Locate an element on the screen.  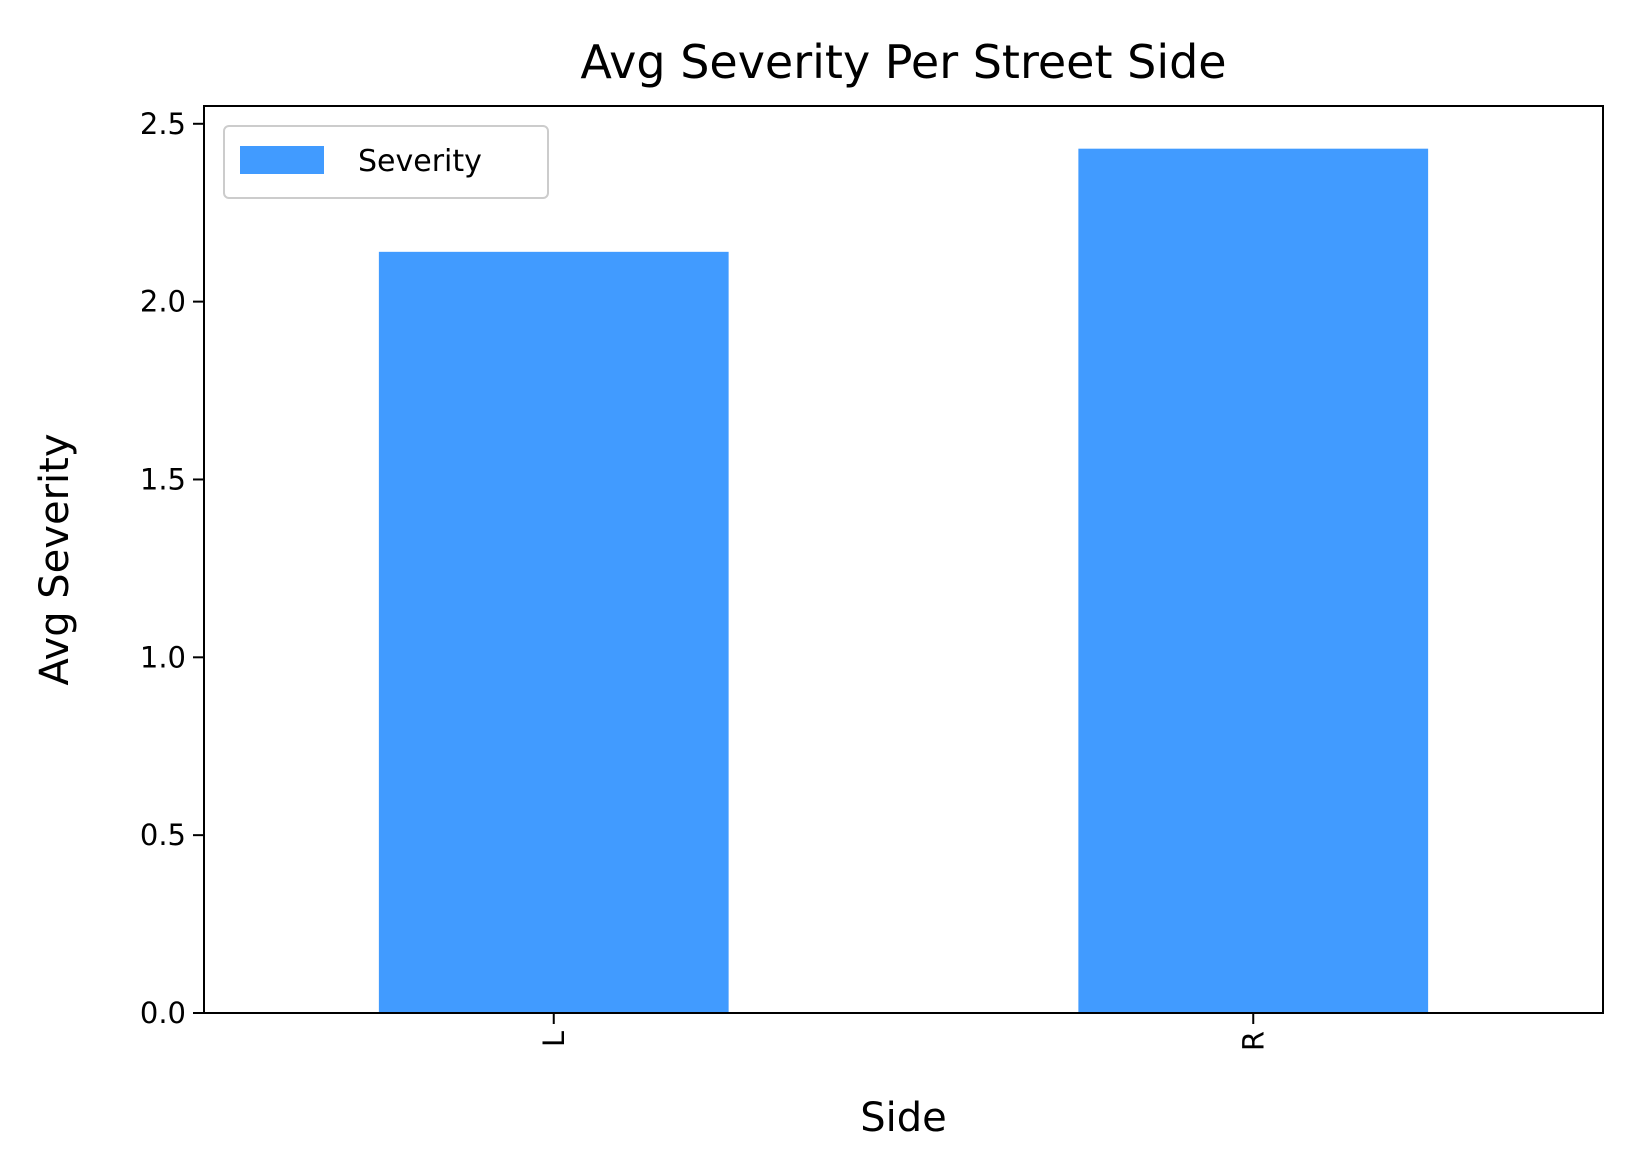
x-tick-label: R is located at coordinates (1253, 1041).